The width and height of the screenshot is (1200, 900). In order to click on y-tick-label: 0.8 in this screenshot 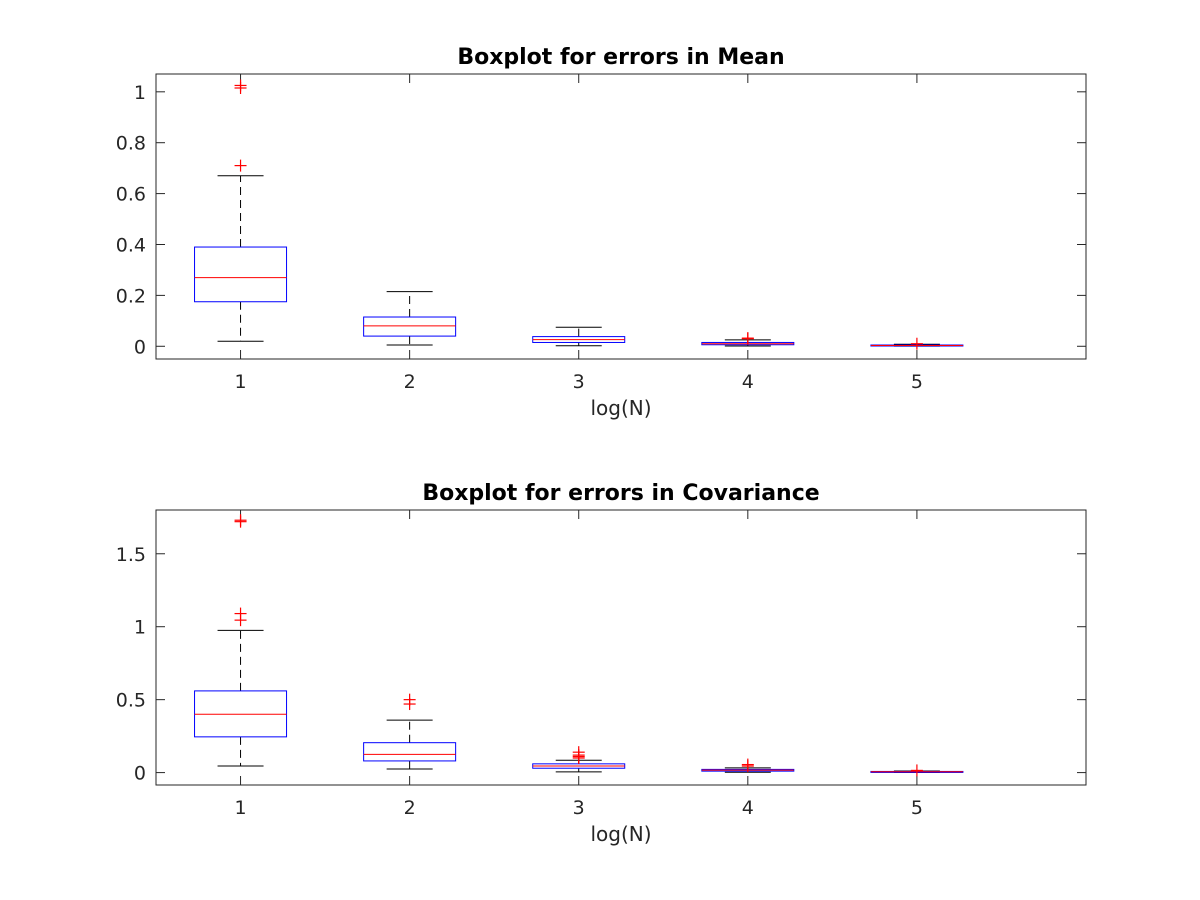, I will do `click(131, 144)`.